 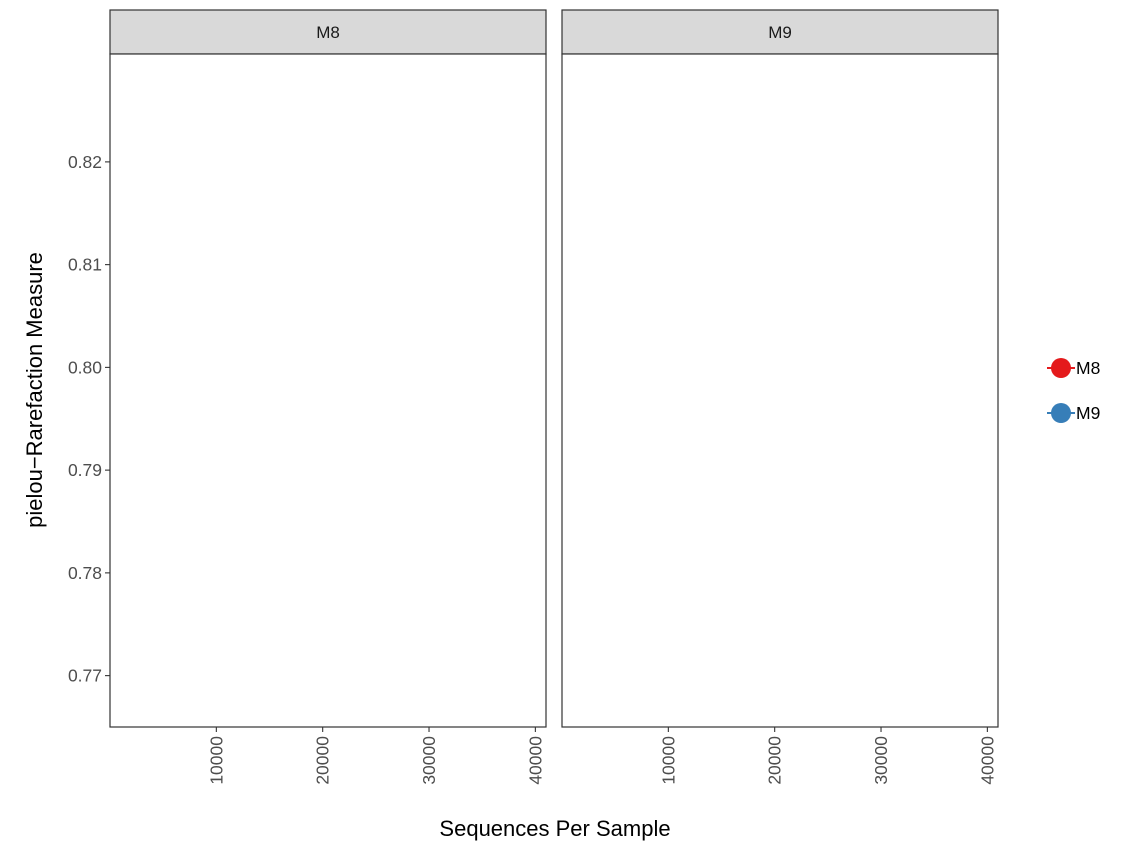 I want to click on facet-strip-label: M9, so click(x=780, y=32).